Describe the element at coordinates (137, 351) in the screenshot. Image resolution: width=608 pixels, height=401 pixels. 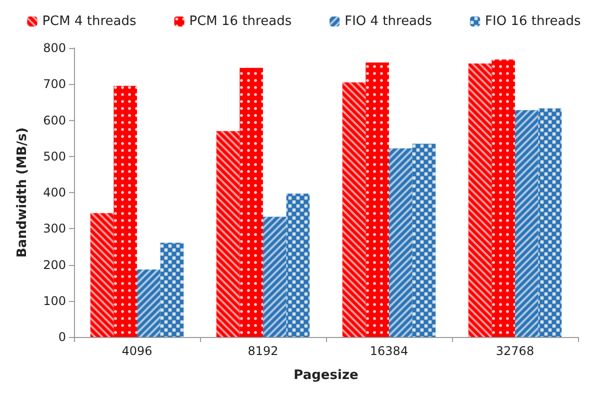
I see `x-tick-label: 4096` at that location.